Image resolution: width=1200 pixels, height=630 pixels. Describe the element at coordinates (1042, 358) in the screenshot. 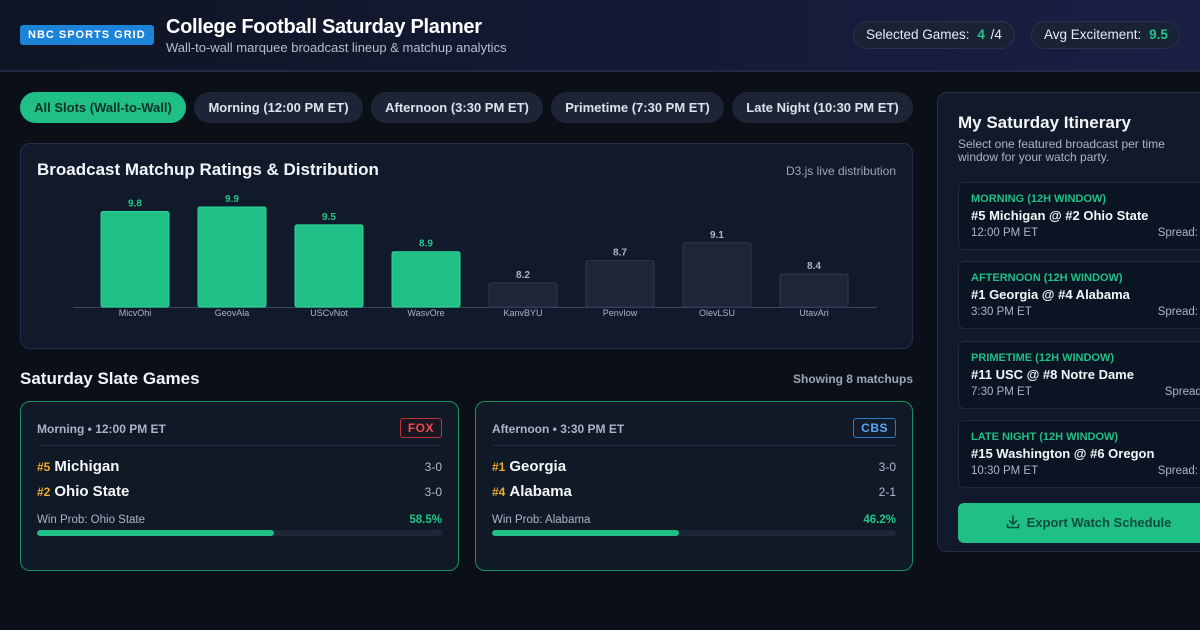

I see `slot-window: PRIMETIME (12H WINDOW)` at that location.